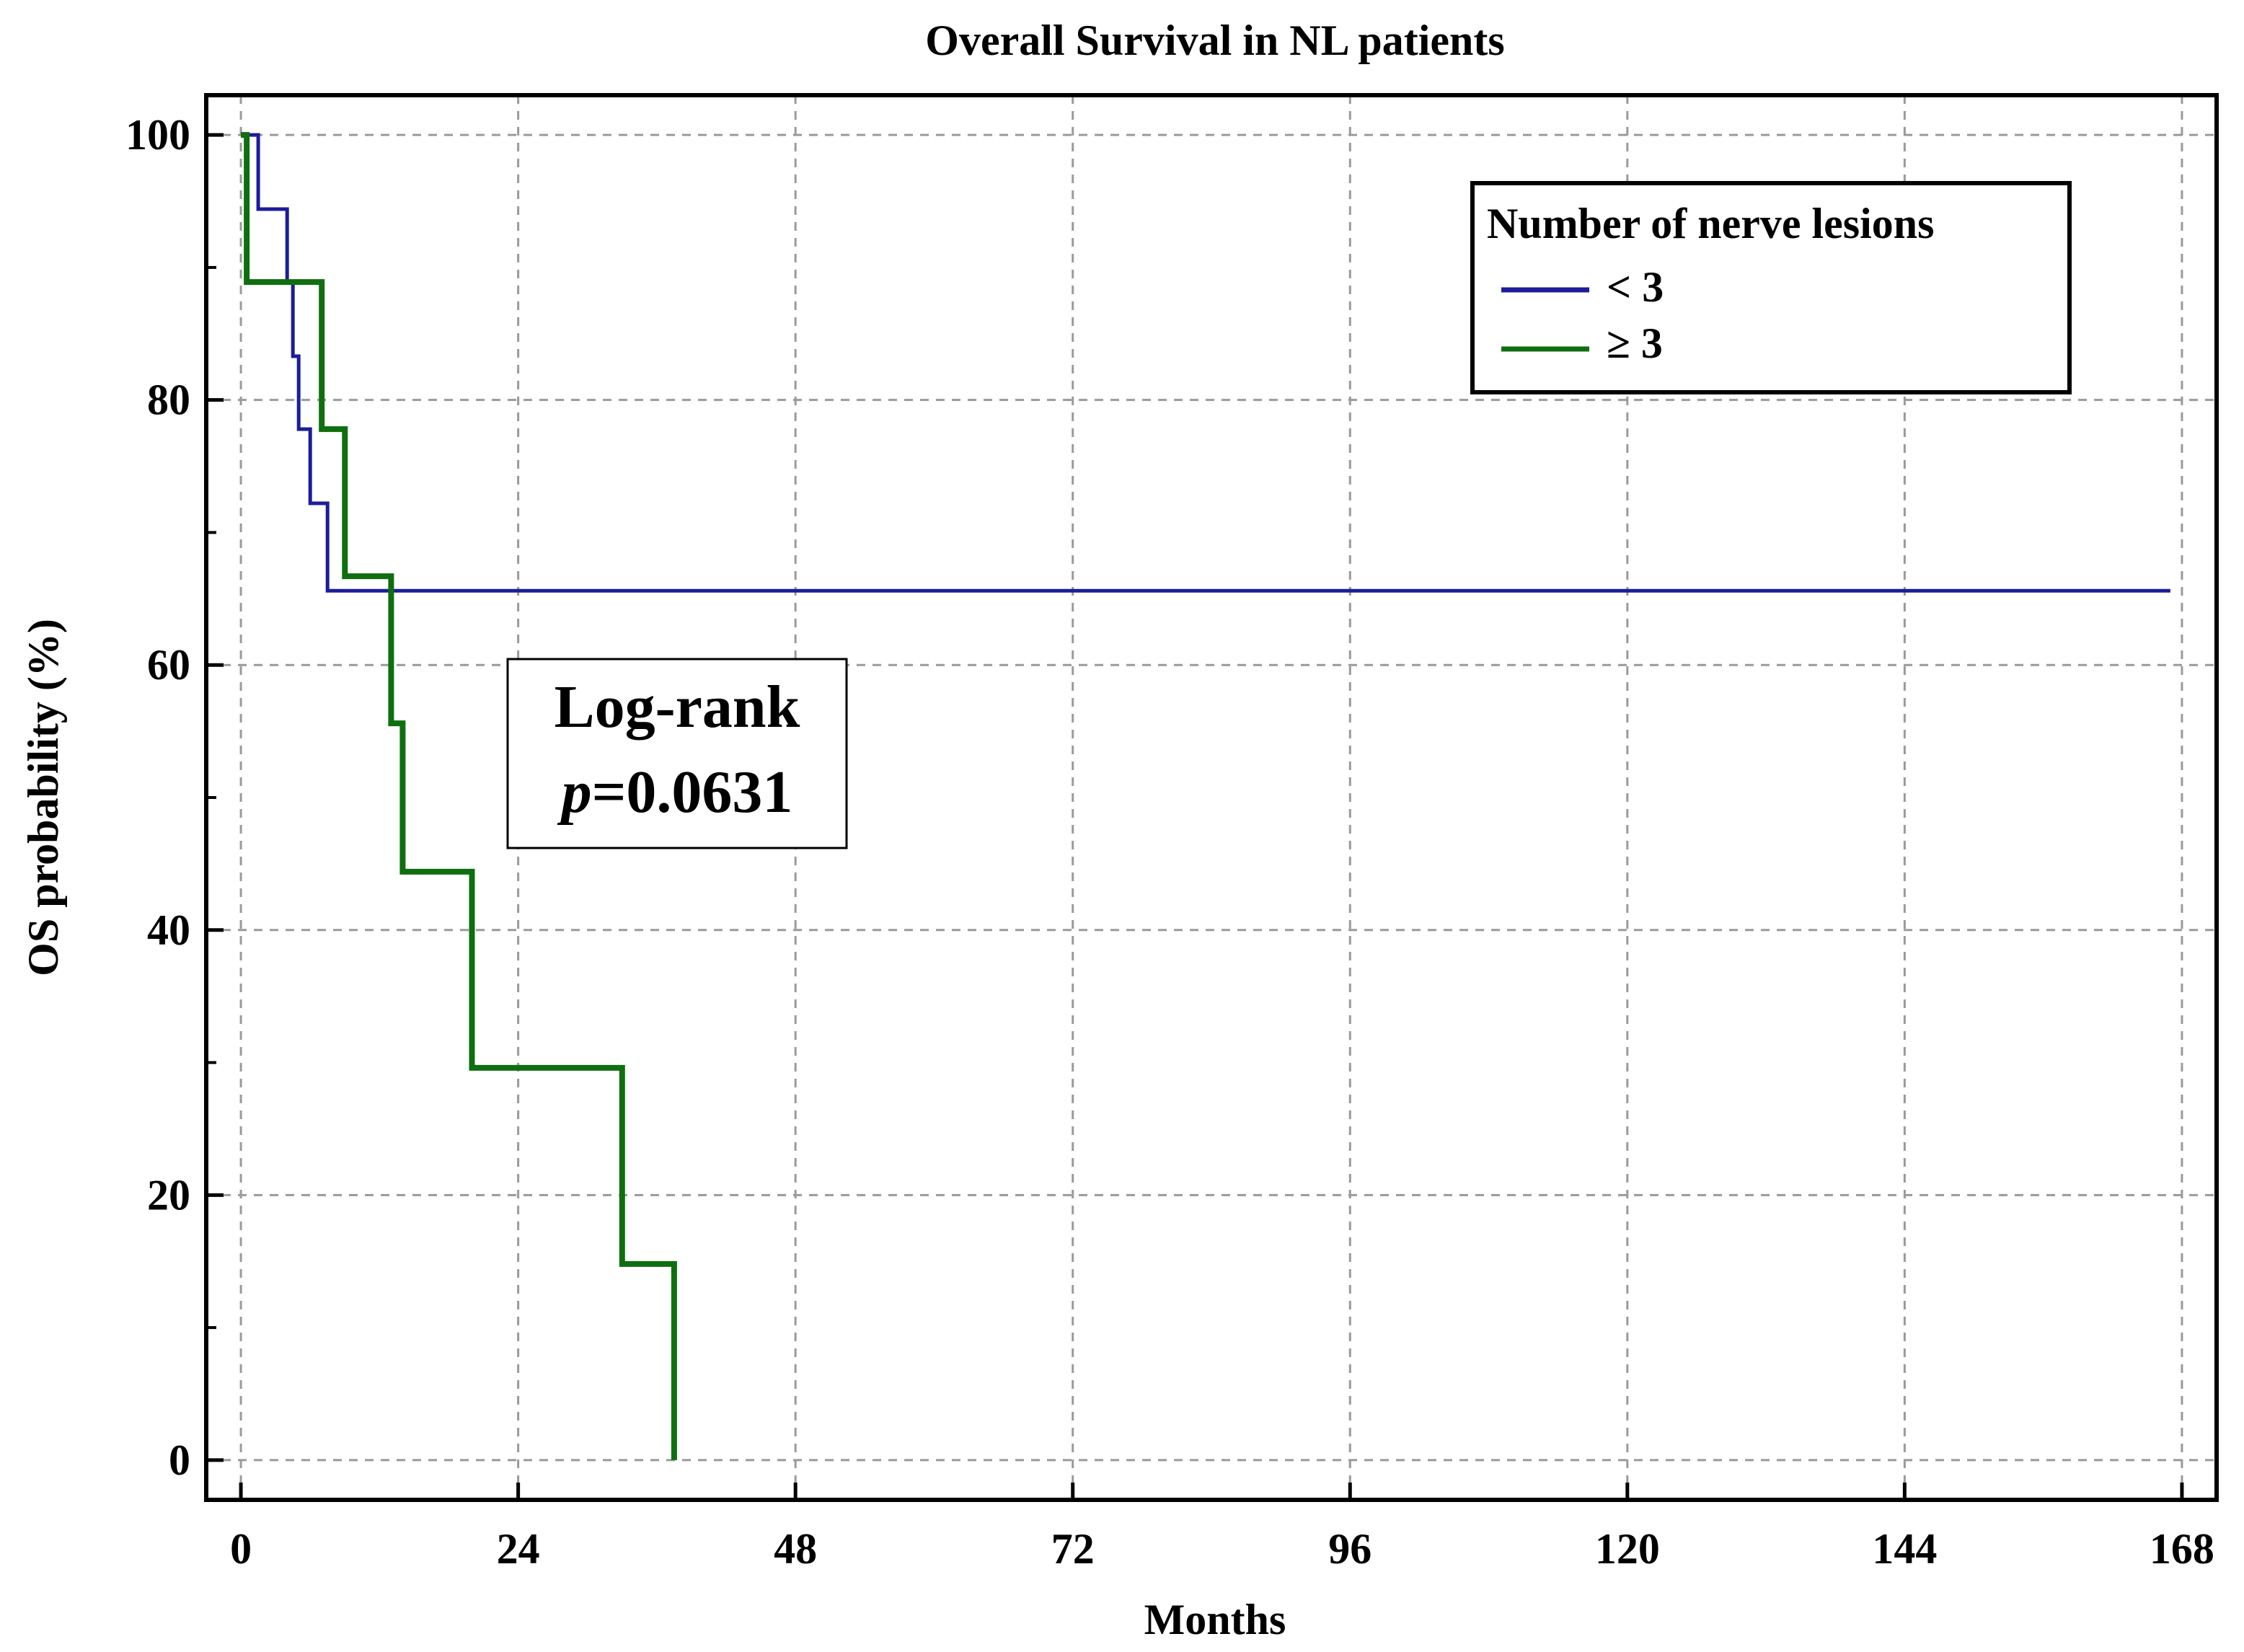 Image resolution: width=2244 pixels, height=1652 pixels. I want to click on logrank-title: Log-rank, so click(677, 707).